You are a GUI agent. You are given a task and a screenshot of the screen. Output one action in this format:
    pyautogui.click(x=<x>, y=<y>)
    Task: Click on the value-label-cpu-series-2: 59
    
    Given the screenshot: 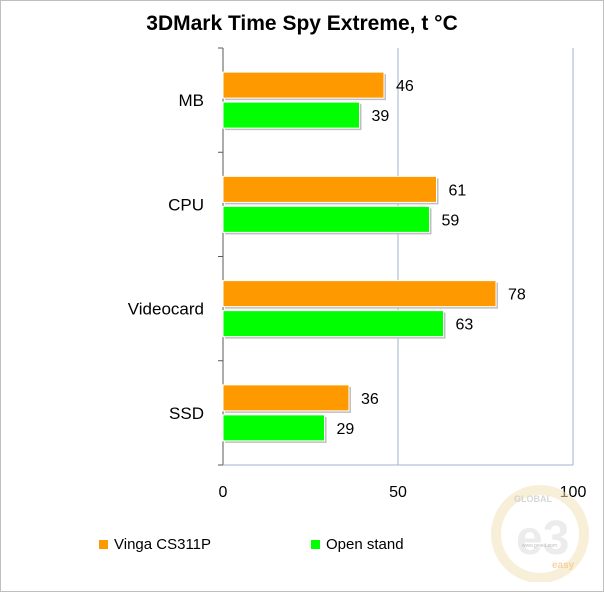 What is the action you would take?
    pyautogui.click(x=451, y=220)
    